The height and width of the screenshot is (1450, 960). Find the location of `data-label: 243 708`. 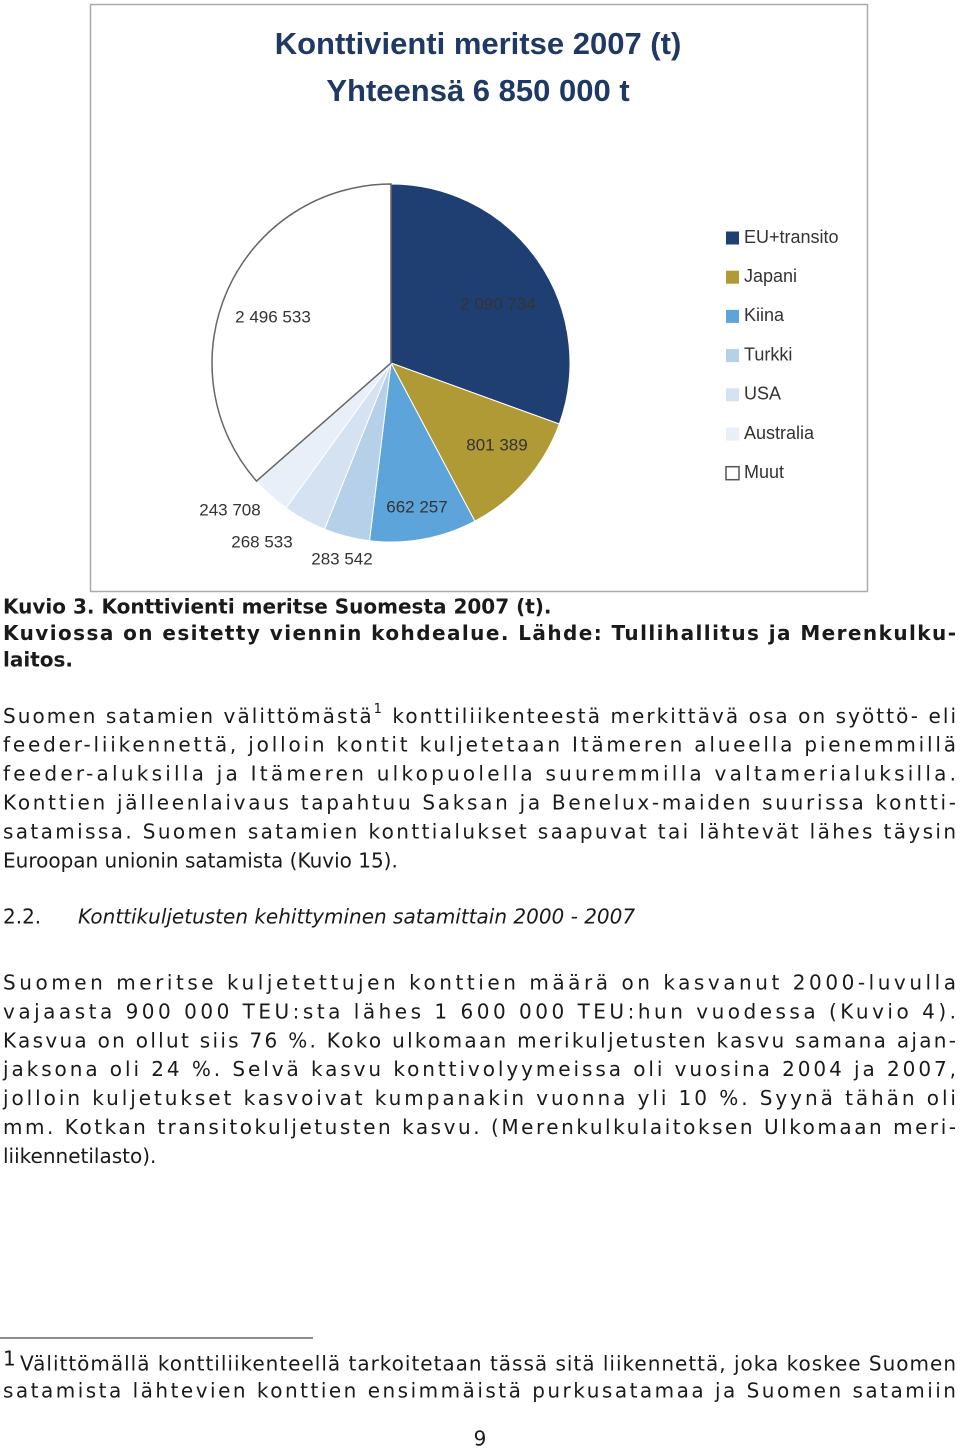

data-label: 243 708 is located at coordinates (229, 509).